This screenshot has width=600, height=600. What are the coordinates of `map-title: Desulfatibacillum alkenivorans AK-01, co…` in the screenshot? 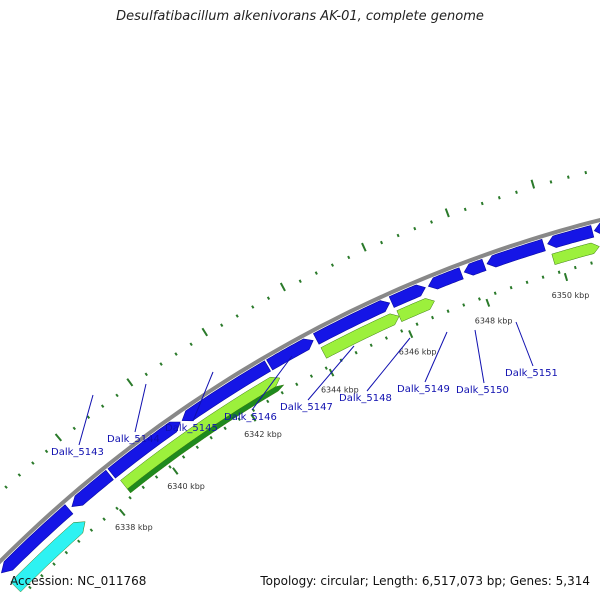 It's located at (300, 16).